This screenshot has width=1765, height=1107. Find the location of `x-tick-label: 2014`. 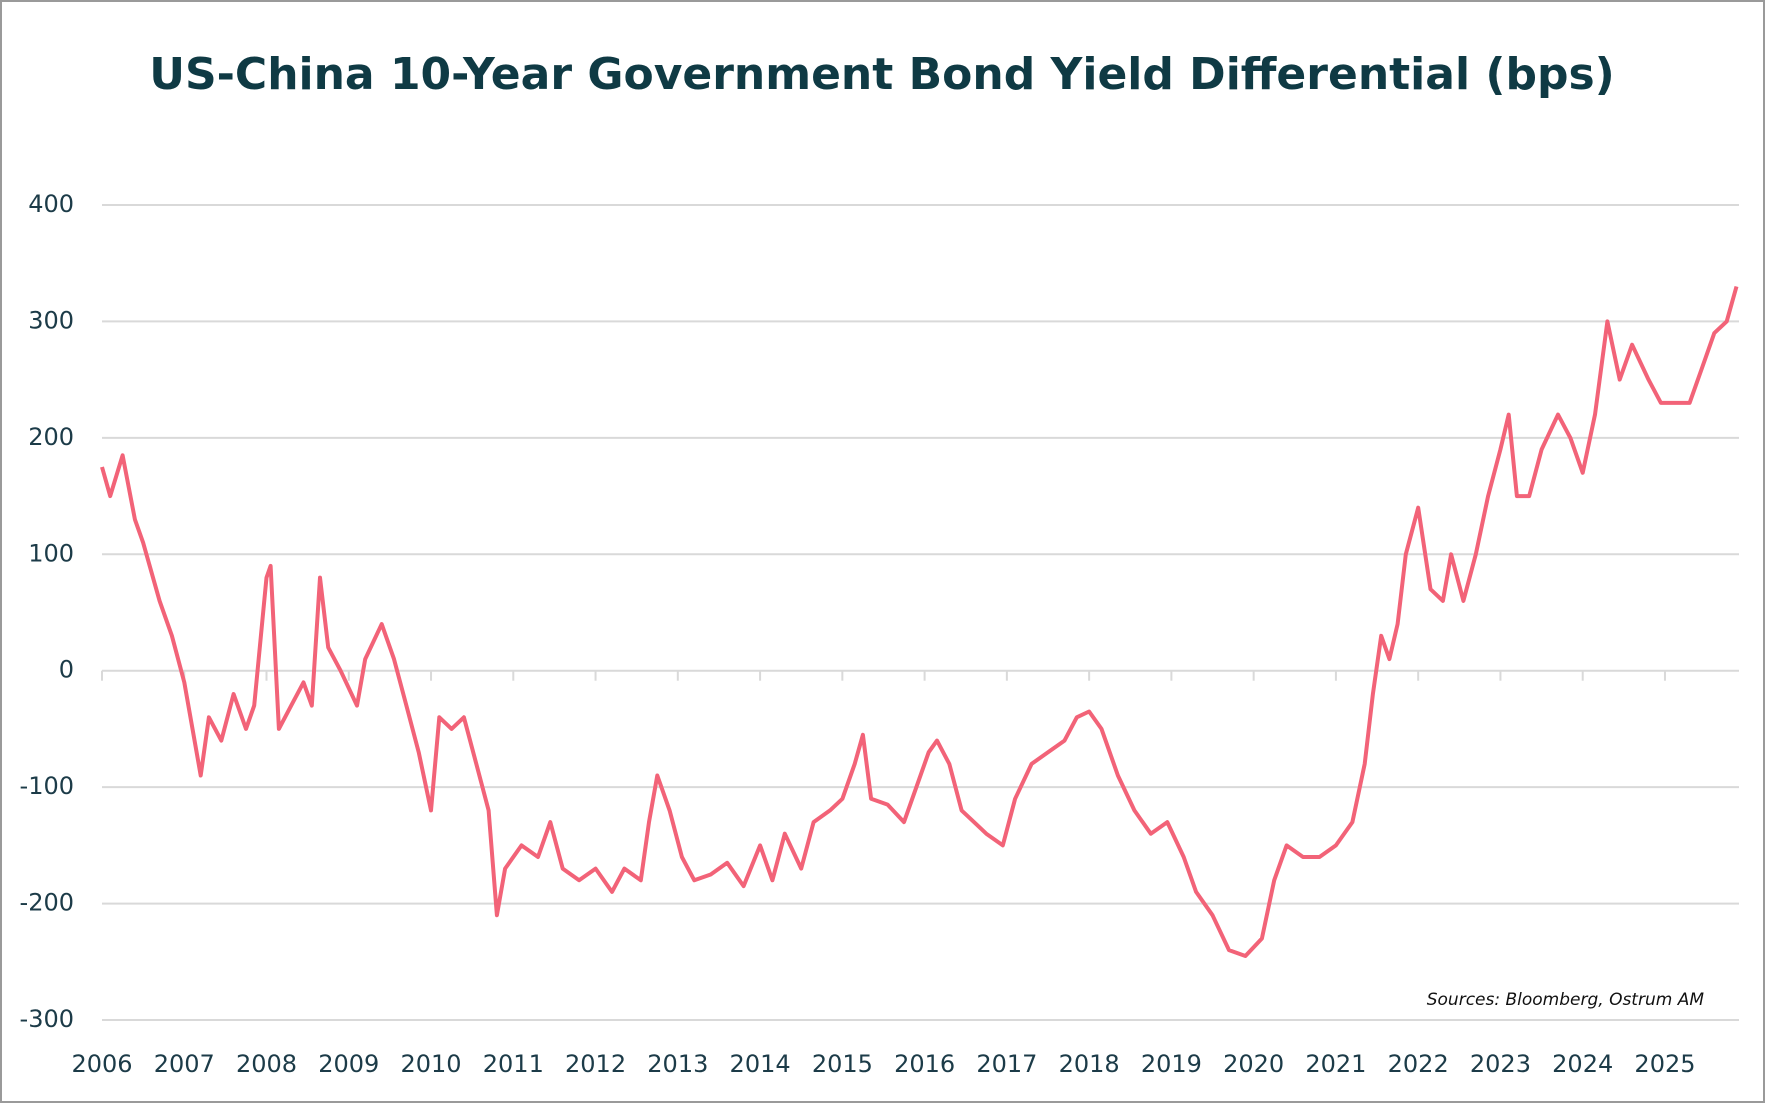

x-tick-label: 2014 is located at coordinates (760, 1064).